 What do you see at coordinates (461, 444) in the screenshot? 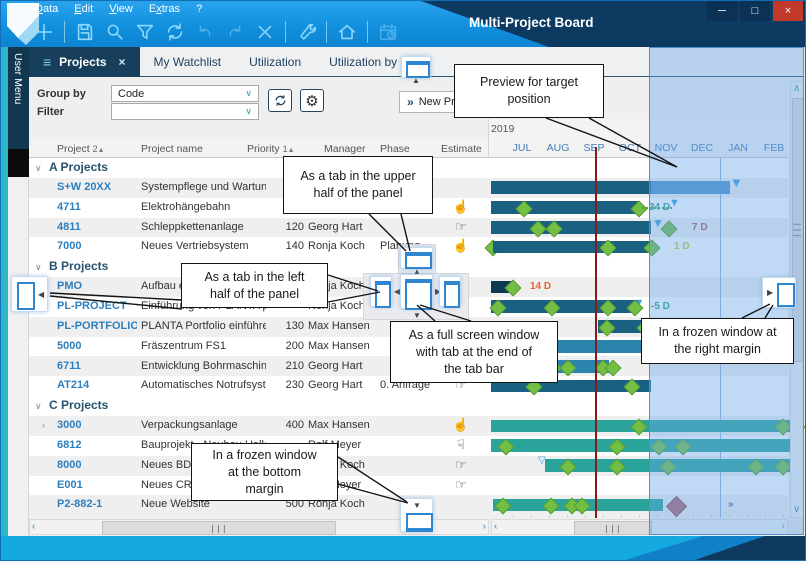
I see `estimate-thumb-icon: ☟` at bounding box center [461, 444].